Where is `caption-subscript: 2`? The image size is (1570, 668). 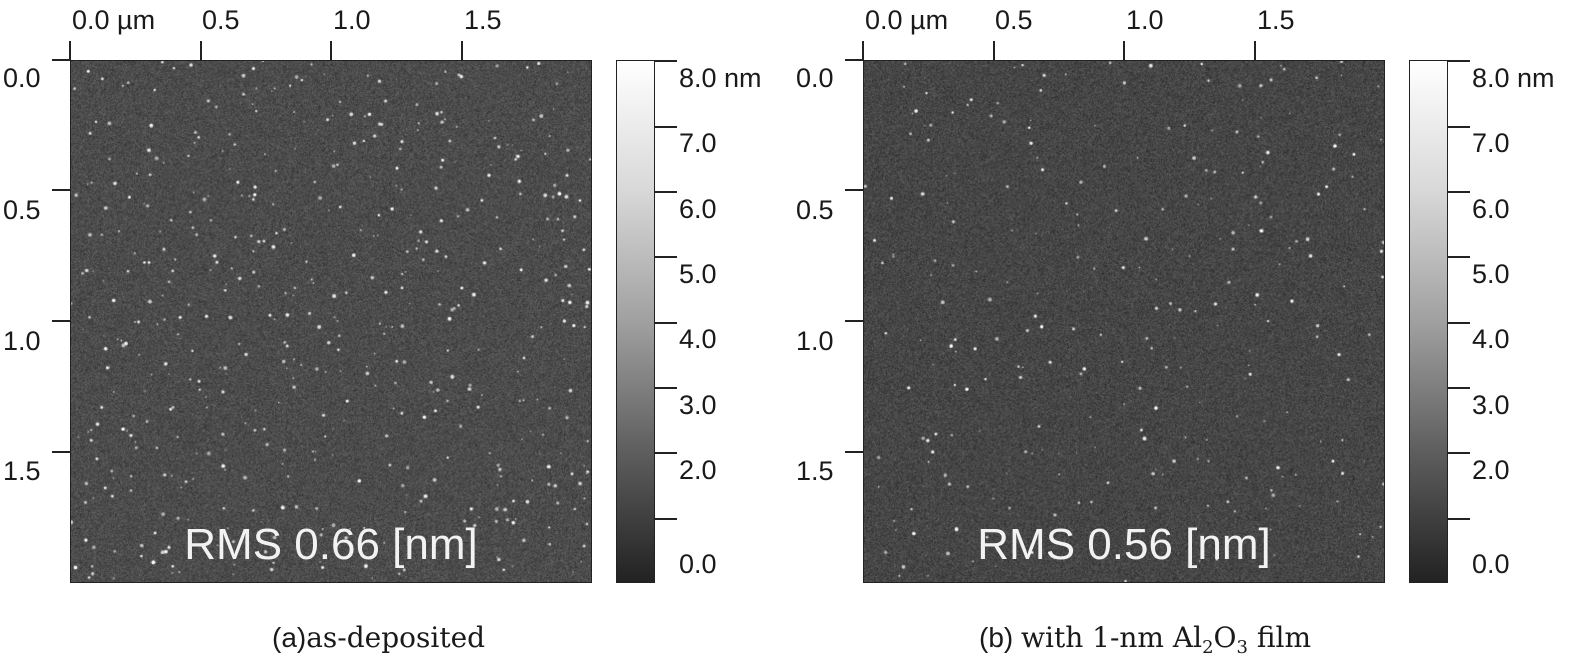 caption-subscript: 2 is located at coordinates (1208, 647).